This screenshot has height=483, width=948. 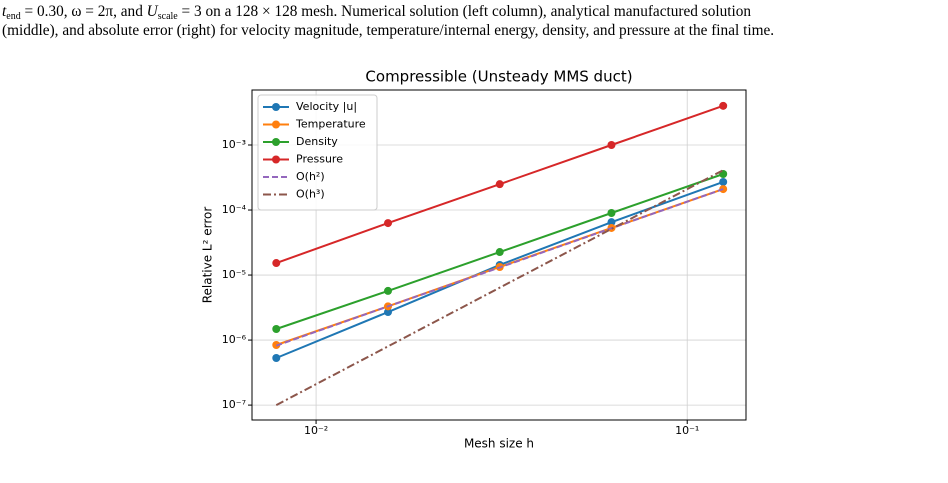 What do you see at coordinates (310, 194) in the screenshot?
I see `legend-label: O(h³)` at bounding box center [310, 194].